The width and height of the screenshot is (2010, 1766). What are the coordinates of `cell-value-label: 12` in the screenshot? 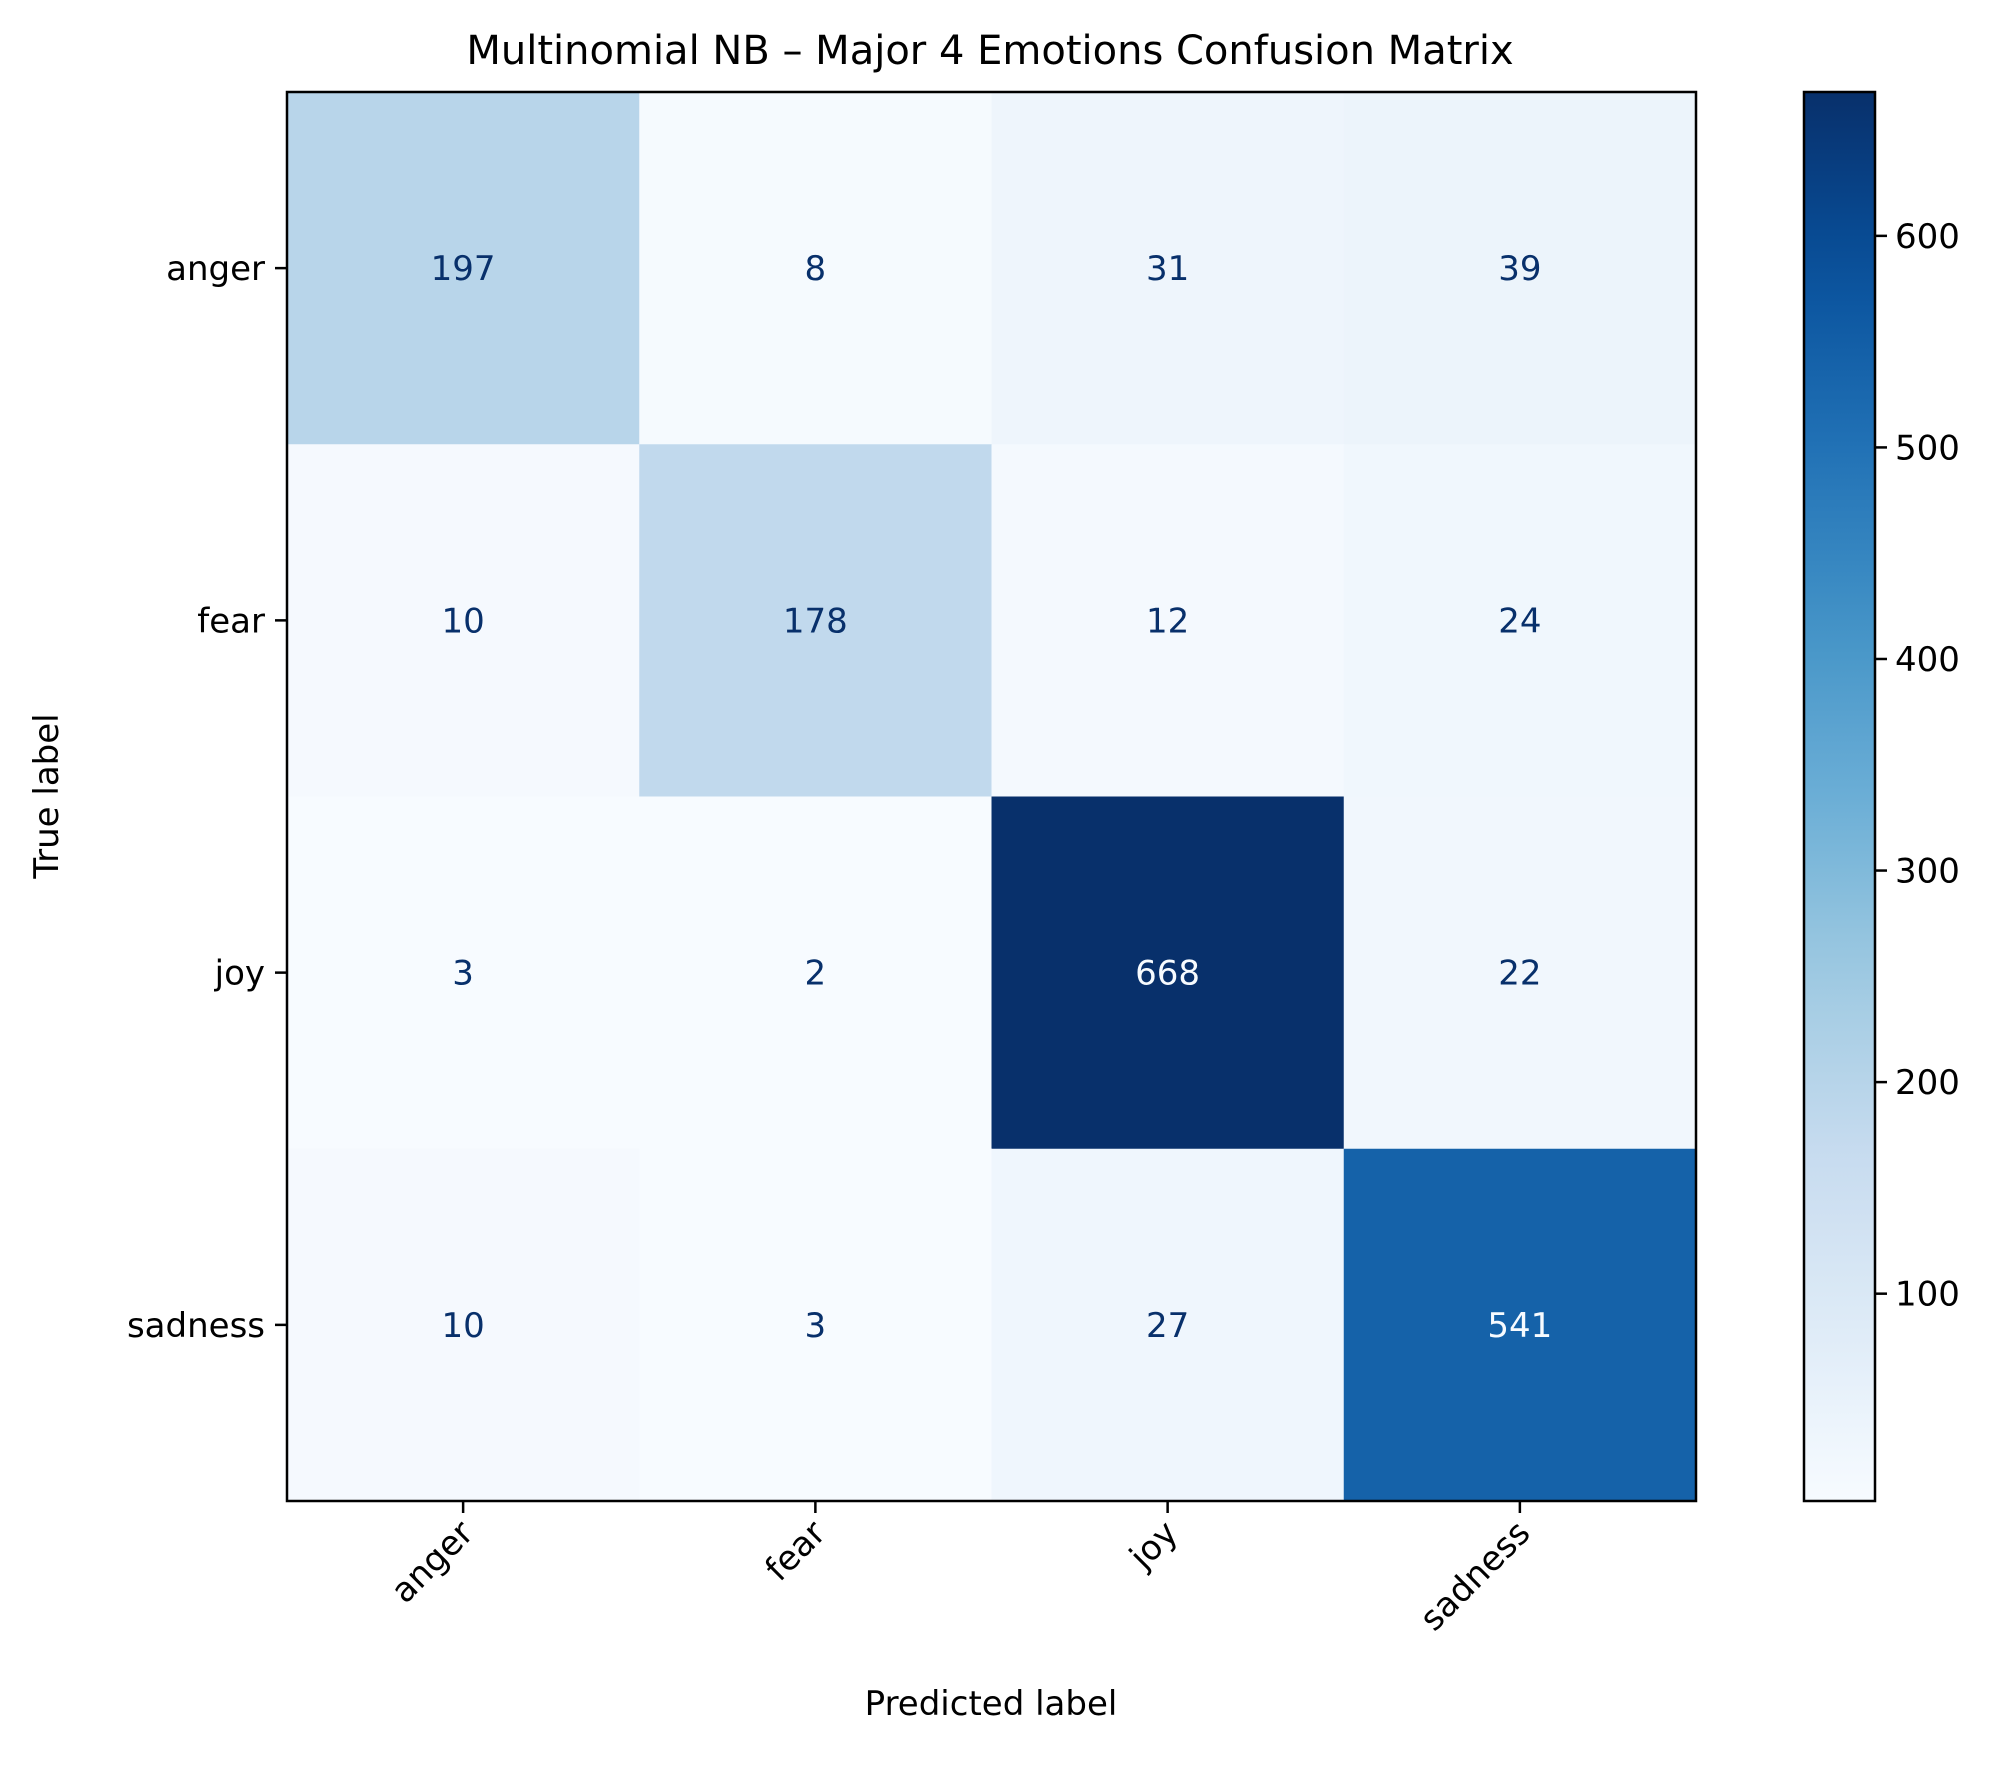 It's located at (1167, 621).